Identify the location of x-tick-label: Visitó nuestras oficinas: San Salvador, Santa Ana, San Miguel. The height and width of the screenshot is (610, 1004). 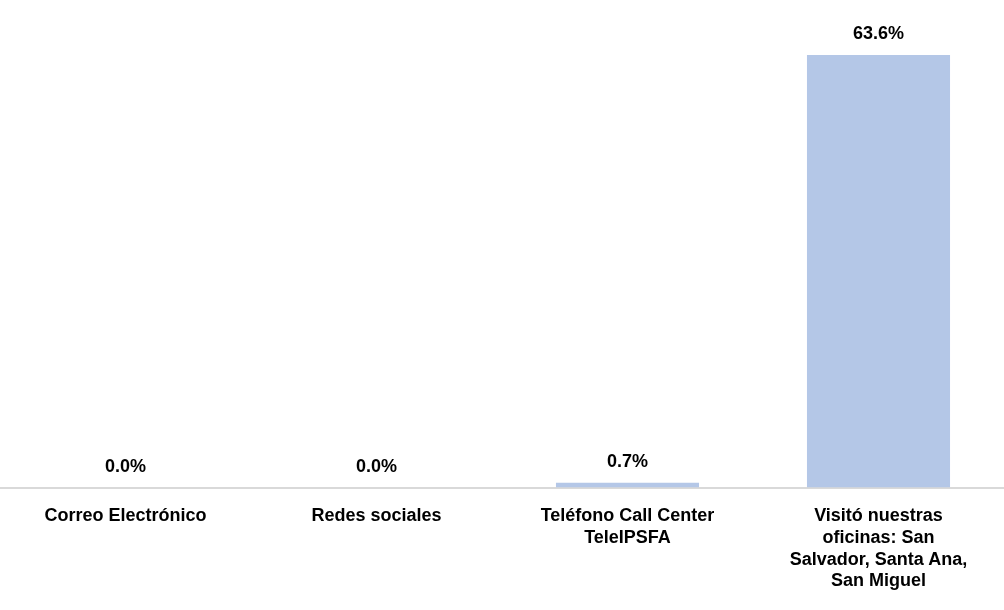
(878, 548).